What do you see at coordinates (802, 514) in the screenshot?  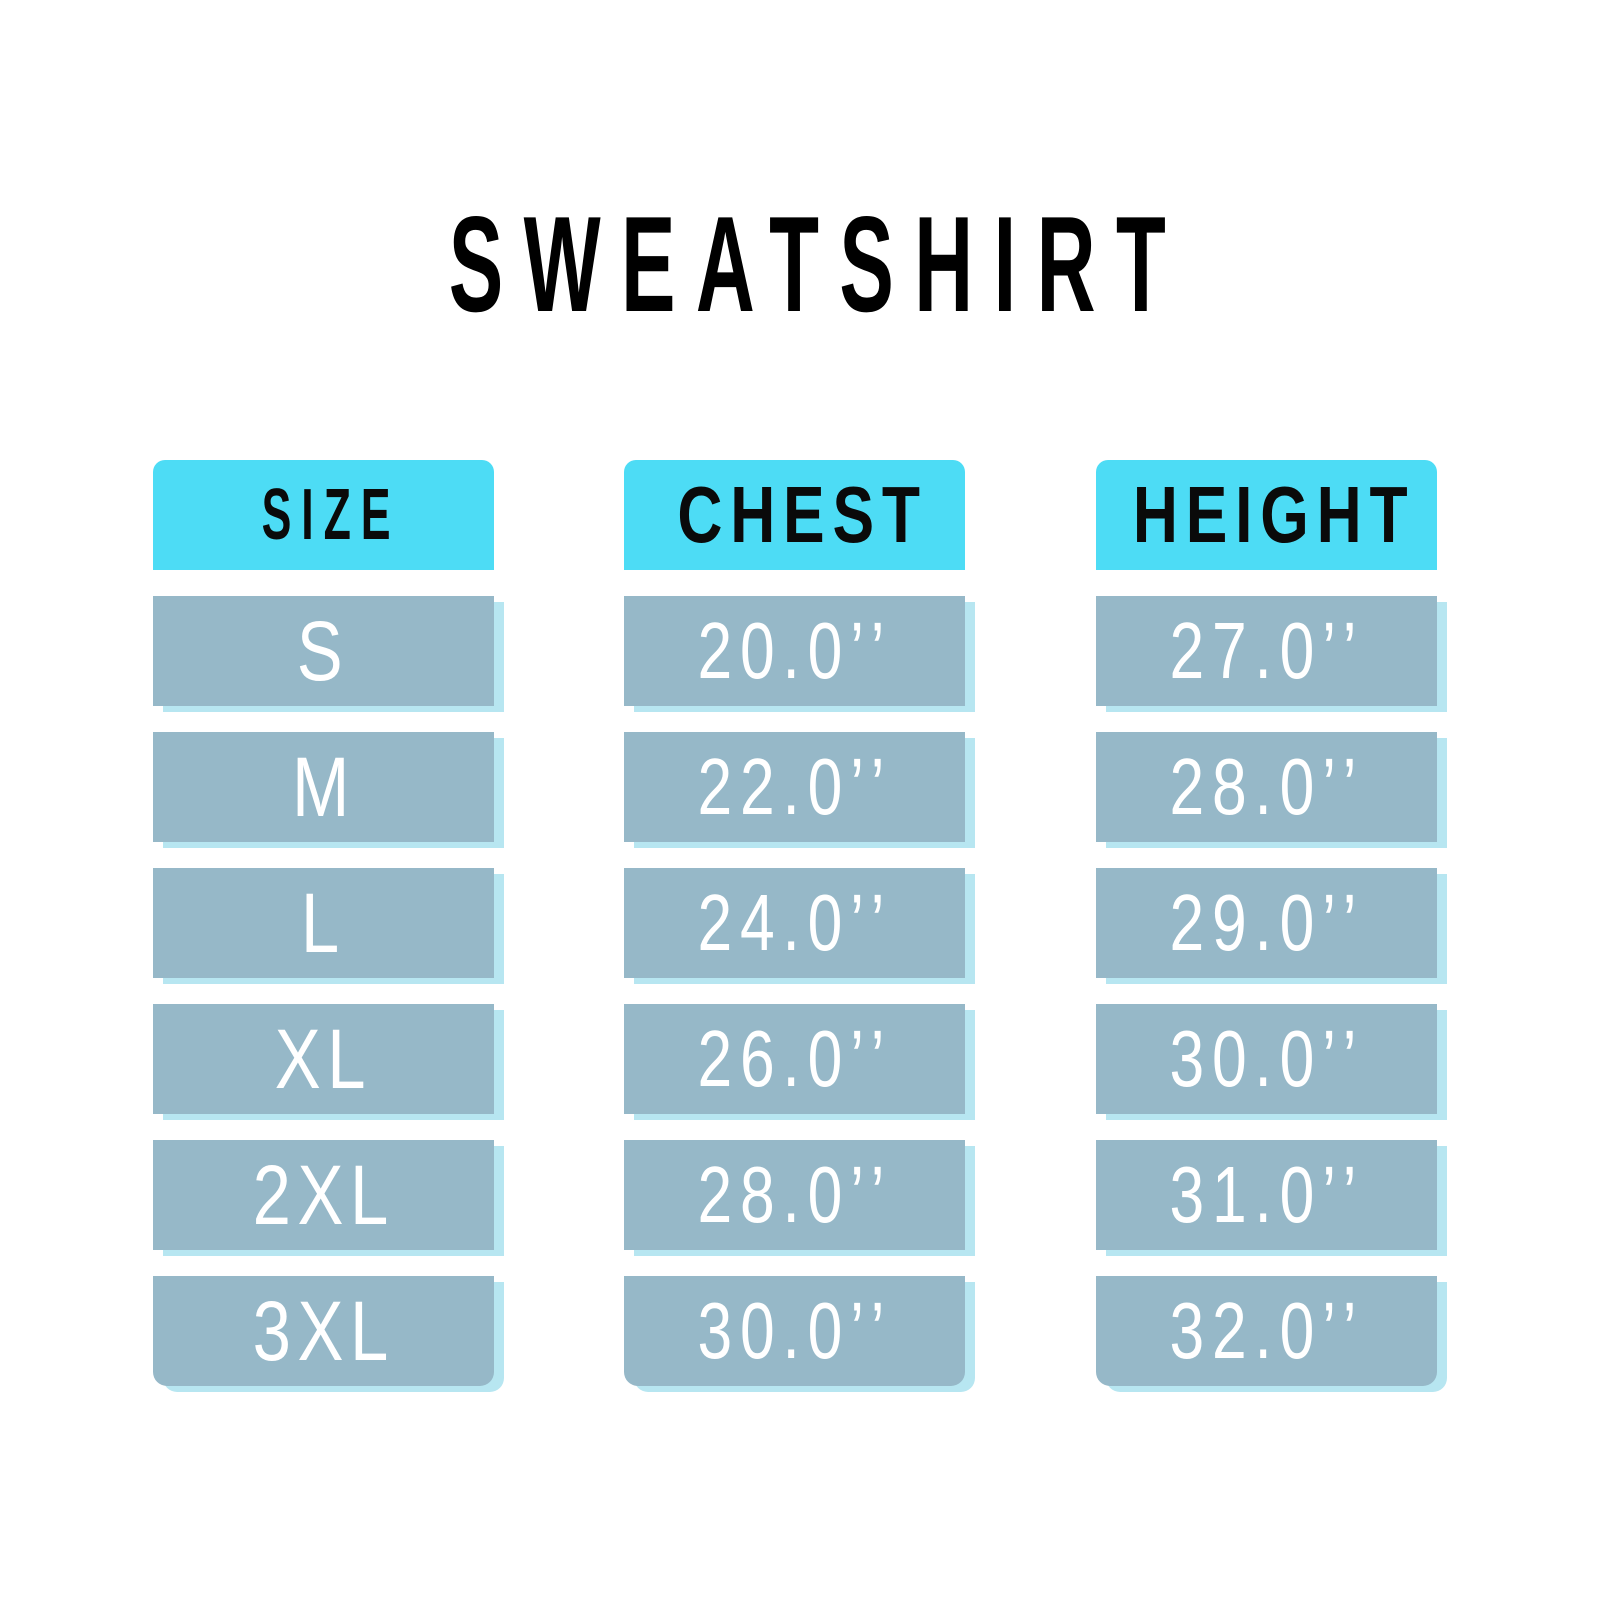 I see `header-label: CHEST` at bounding box center [802, 514].